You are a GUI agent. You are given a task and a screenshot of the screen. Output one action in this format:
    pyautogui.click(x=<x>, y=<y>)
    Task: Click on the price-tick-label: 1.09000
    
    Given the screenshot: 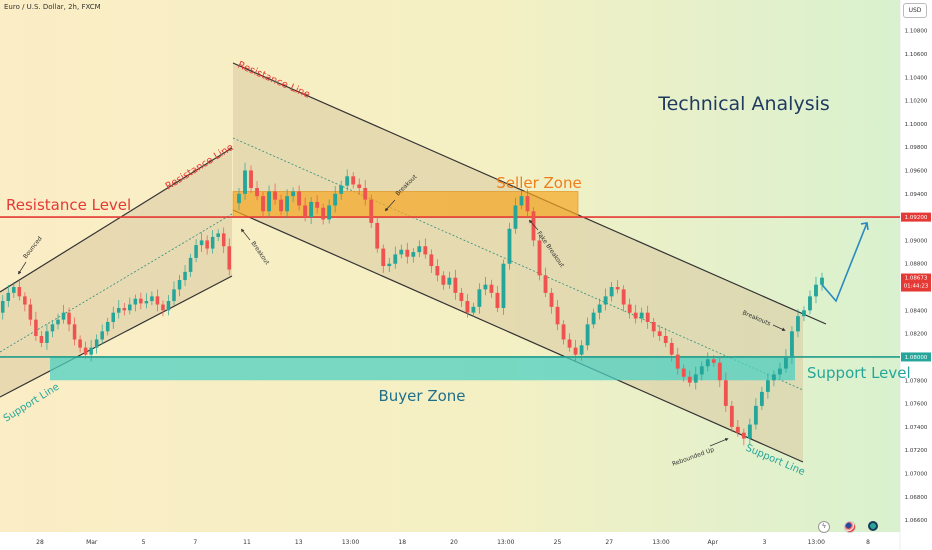 What is the action you would take?
    pyautogui.click(x=916, y=241)
    